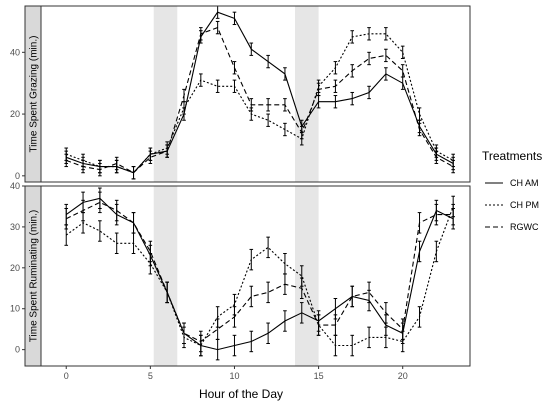 The height and width of the screenshot is (405, 550). I want to click on x-tick-label: 15, so click(319, 376).